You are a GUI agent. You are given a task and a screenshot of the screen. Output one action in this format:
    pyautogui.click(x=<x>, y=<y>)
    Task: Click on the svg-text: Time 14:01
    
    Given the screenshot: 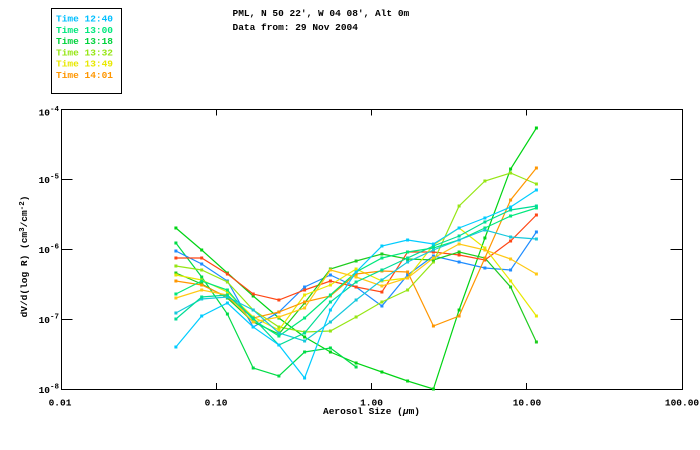 What is the action you would take?
    pyautogui.click(x=84, y=75)
    